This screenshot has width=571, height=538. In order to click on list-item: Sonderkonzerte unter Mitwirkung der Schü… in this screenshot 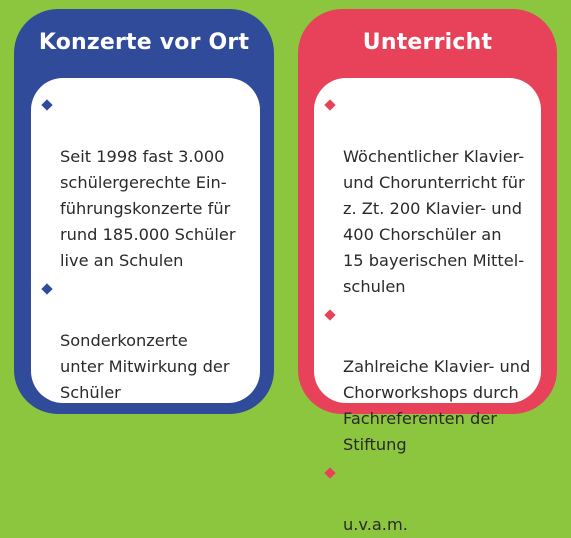, I will do `click(145, 341)`.